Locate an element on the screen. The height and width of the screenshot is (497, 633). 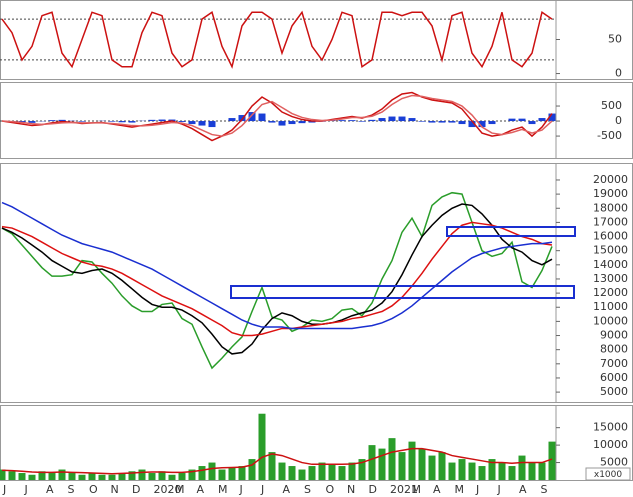
y-tick-label: 7000 is located at coordinates (614, 363).